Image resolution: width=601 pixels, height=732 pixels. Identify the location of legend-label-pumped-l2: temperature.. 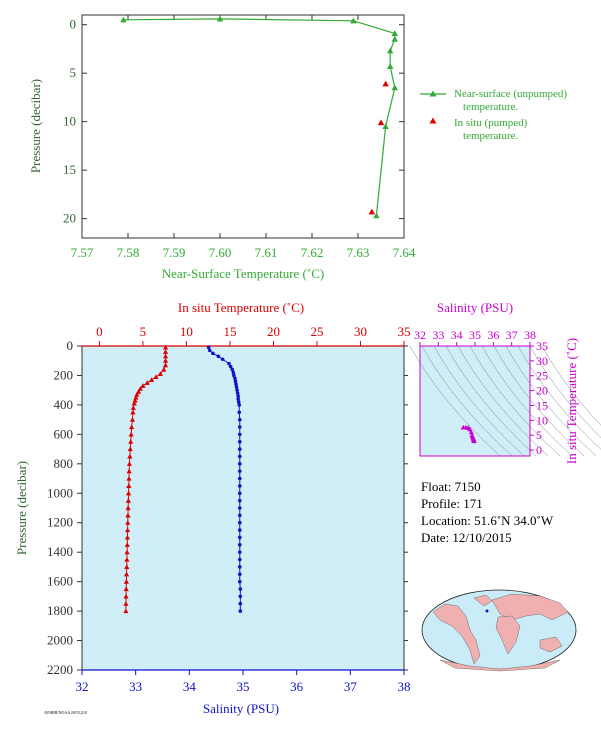
(491, 136).